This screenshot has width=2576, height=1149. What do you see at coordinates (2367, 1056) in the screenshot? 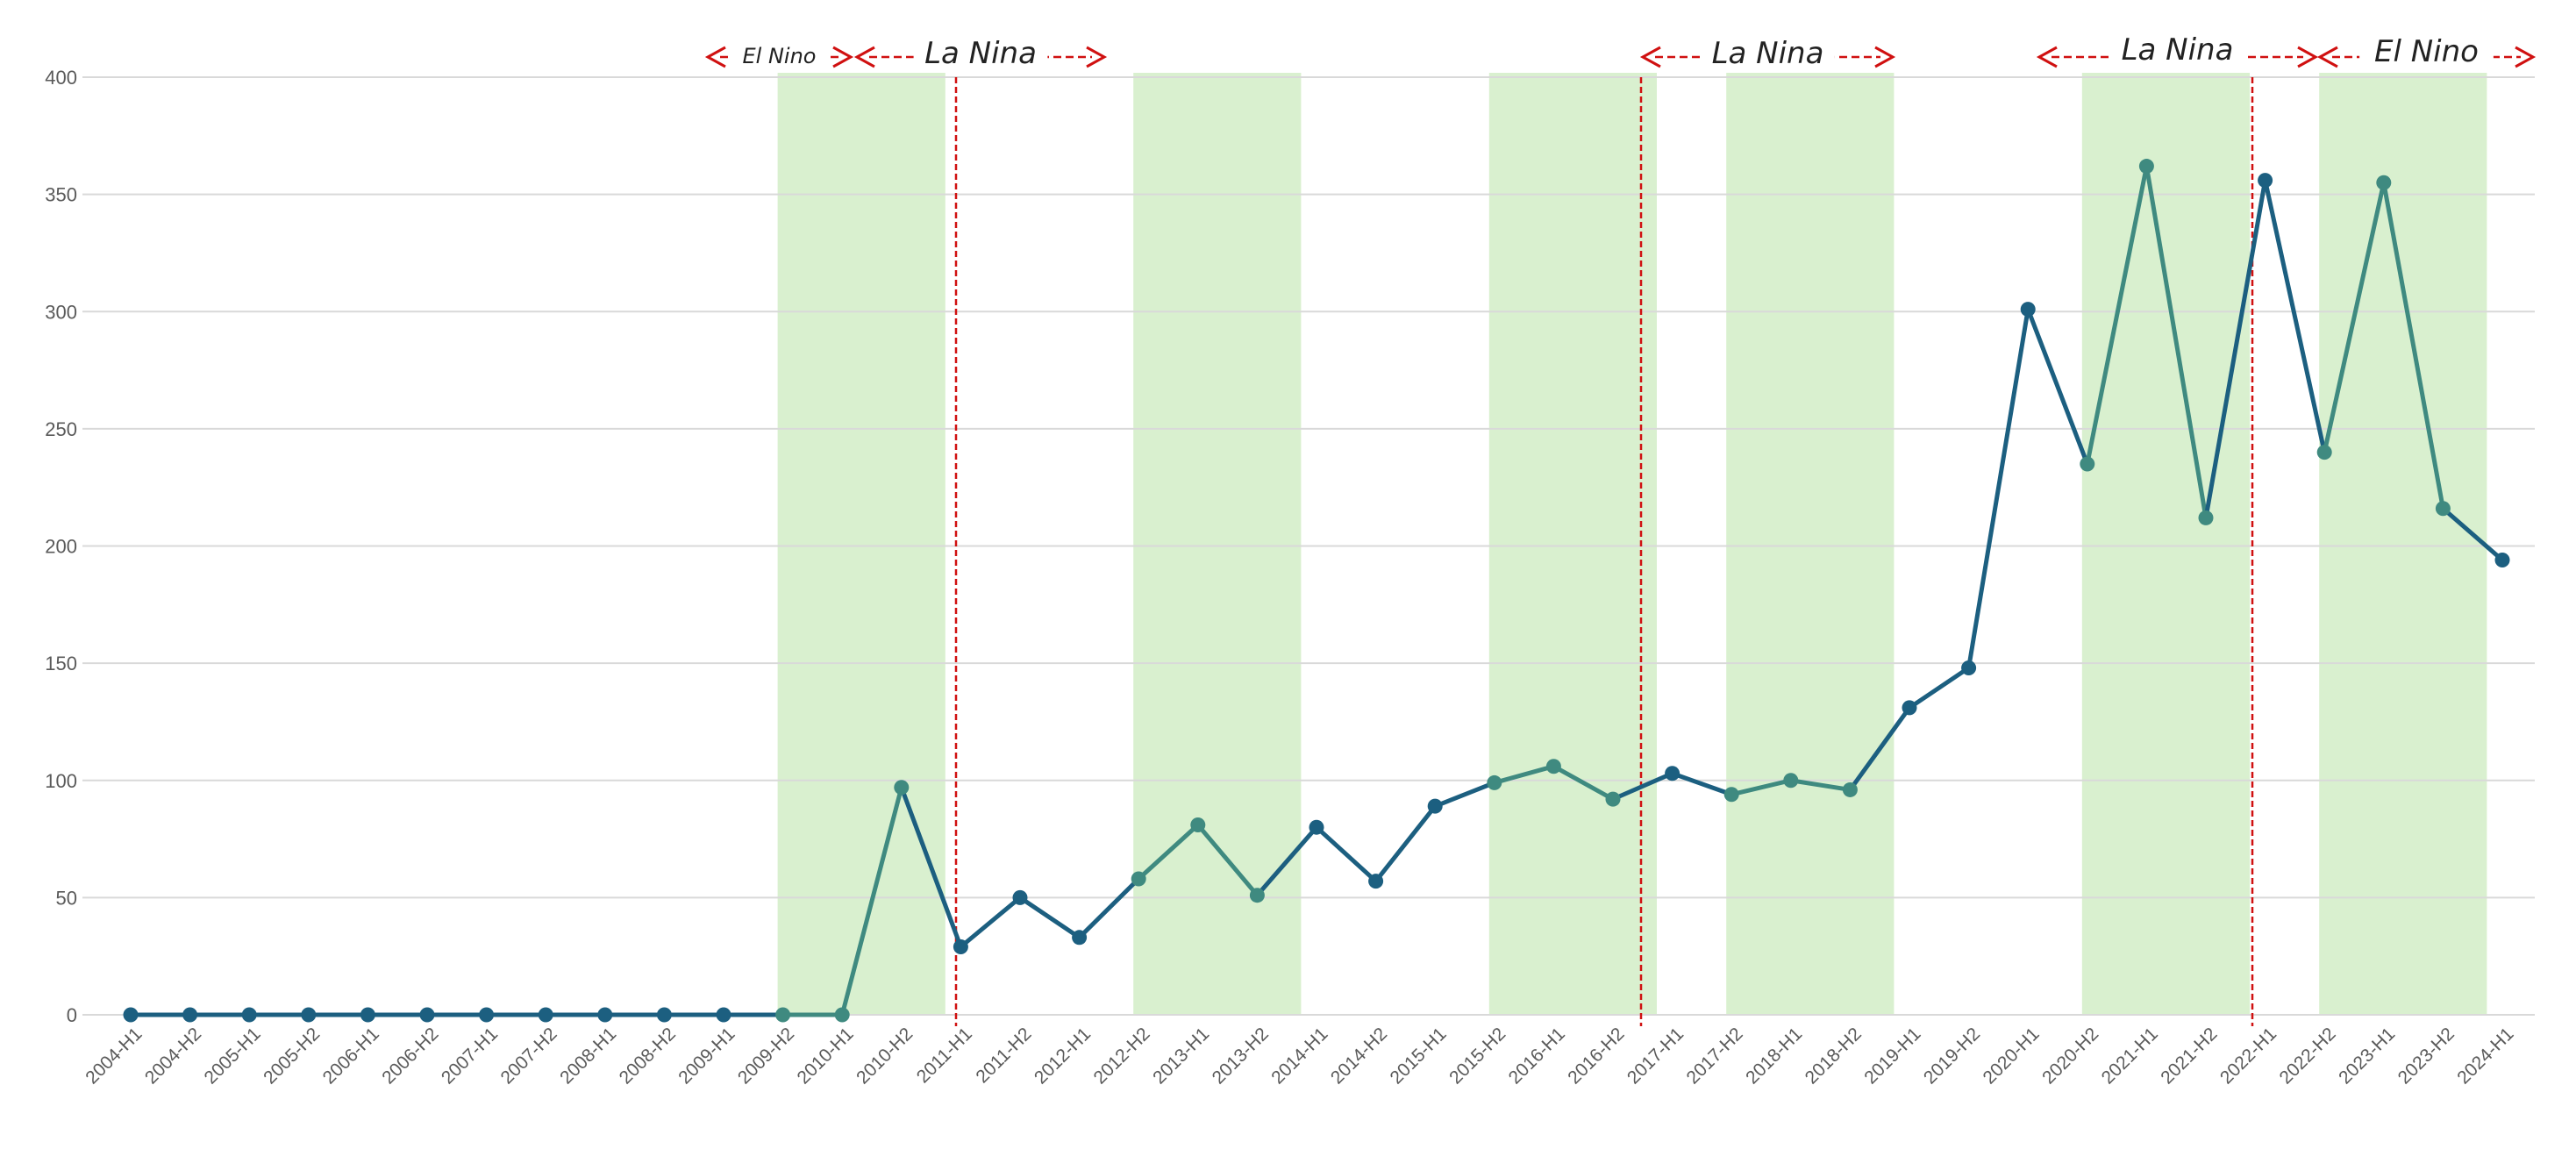
I see `x-tick-label: 2023-H1` at bounding box center [2367, 1056].